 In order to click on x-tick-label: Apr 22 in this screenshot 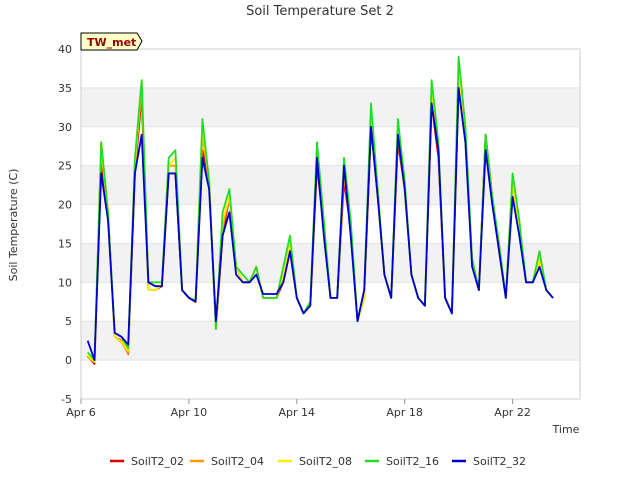, I will do `click(512, 412)`.